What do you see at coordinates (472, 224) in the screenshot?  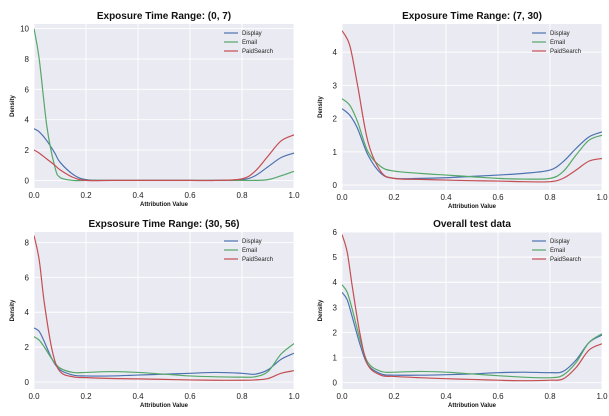 I see `chart-title: Overall test data` at bounding box center [472, 224].